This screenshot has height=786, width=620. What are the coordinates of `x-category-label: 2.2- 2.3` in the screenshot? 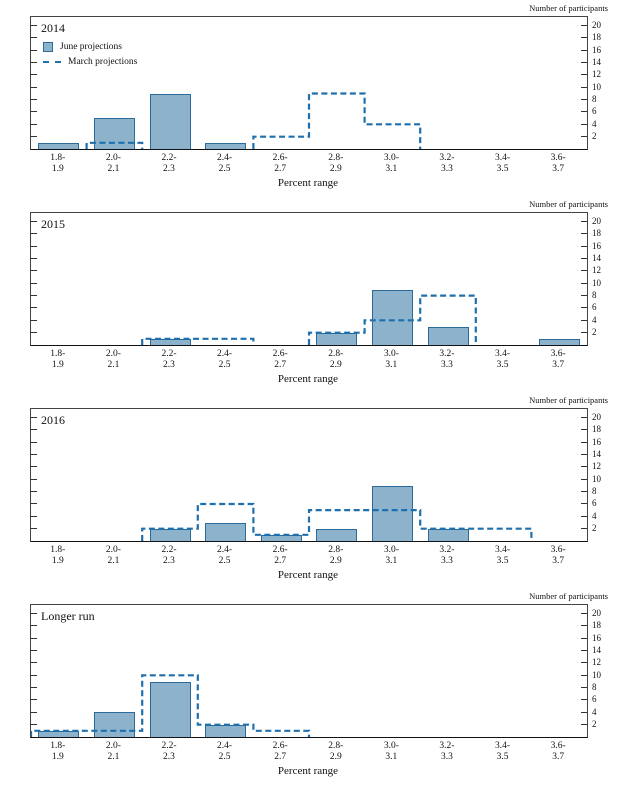 It's located at (169, 359).